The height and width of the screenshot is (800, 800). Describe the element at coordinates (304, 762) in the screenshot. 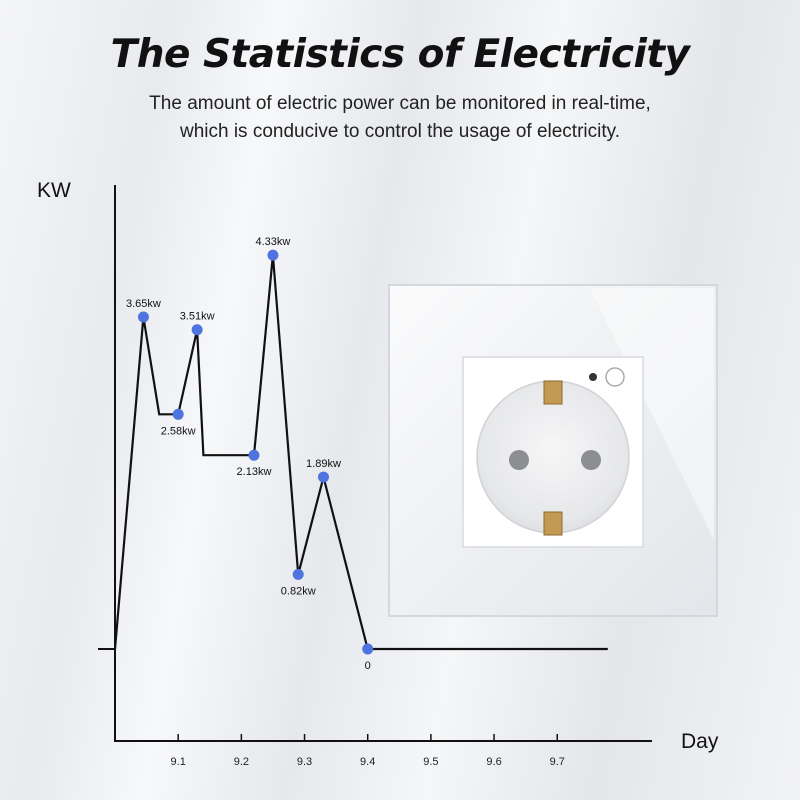

I see `x-tick-label: 9.3` at that location.